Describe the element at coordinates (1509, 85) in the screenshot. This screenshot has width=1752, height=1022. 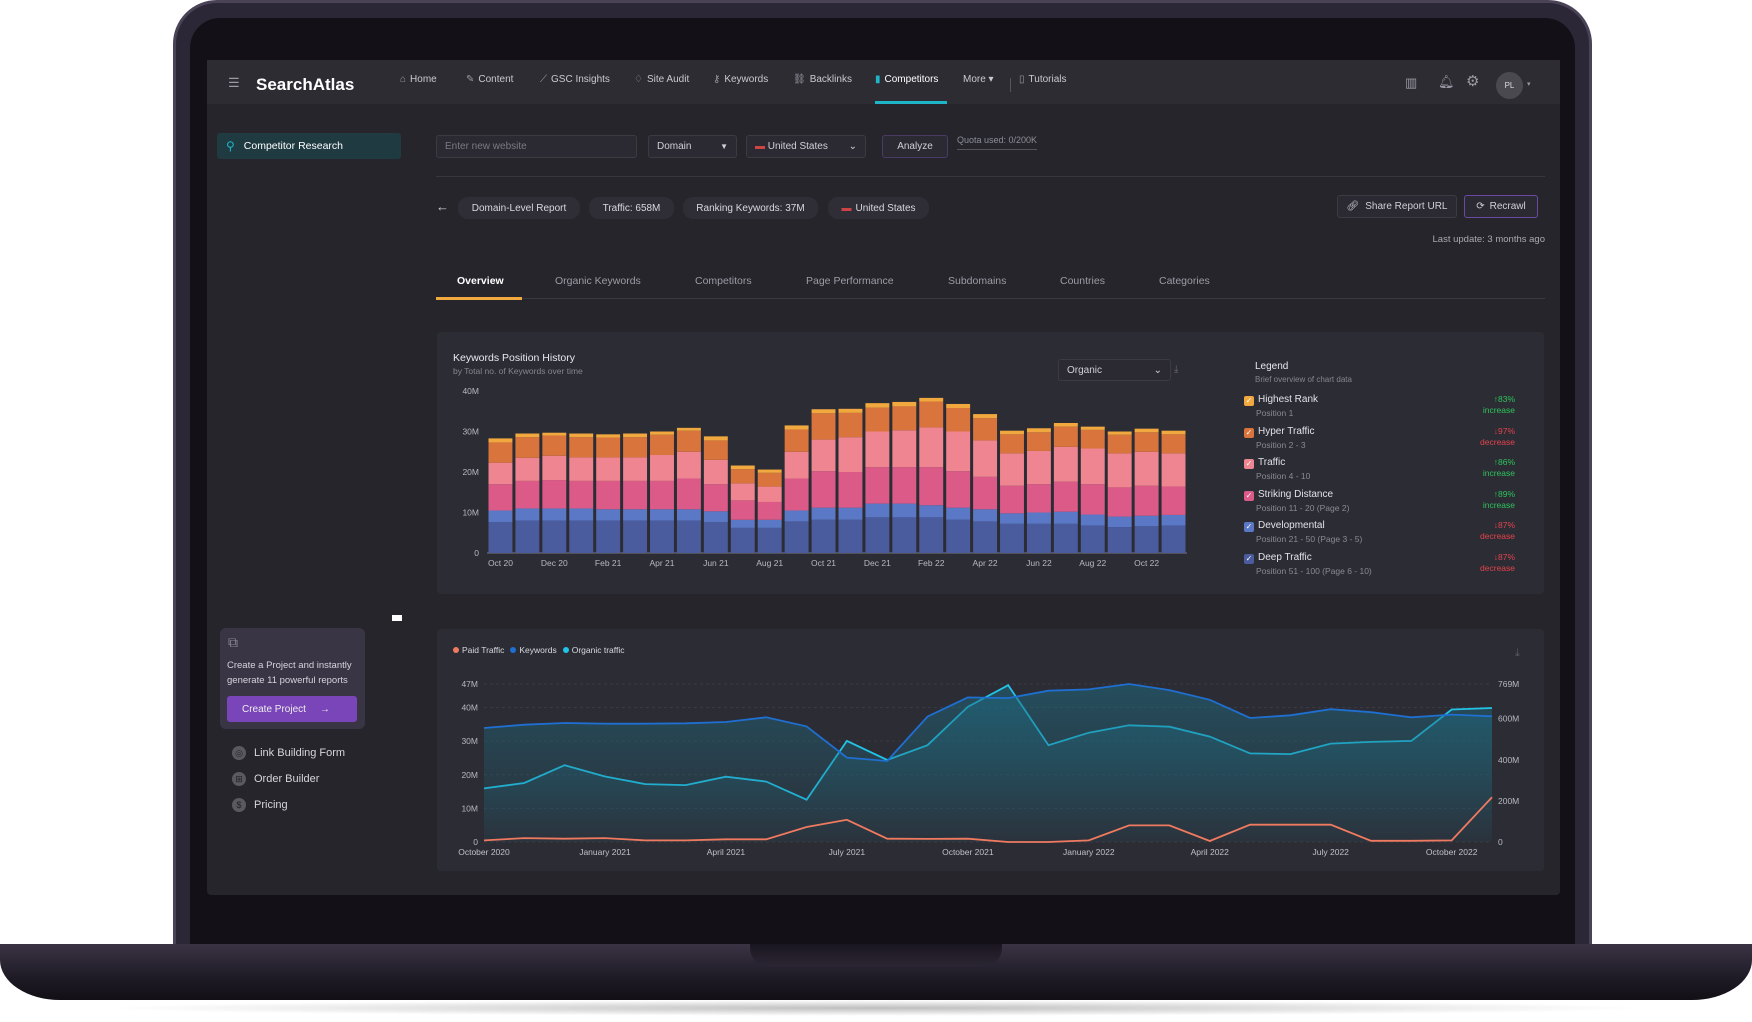
I see `avatar: PL` at that location.